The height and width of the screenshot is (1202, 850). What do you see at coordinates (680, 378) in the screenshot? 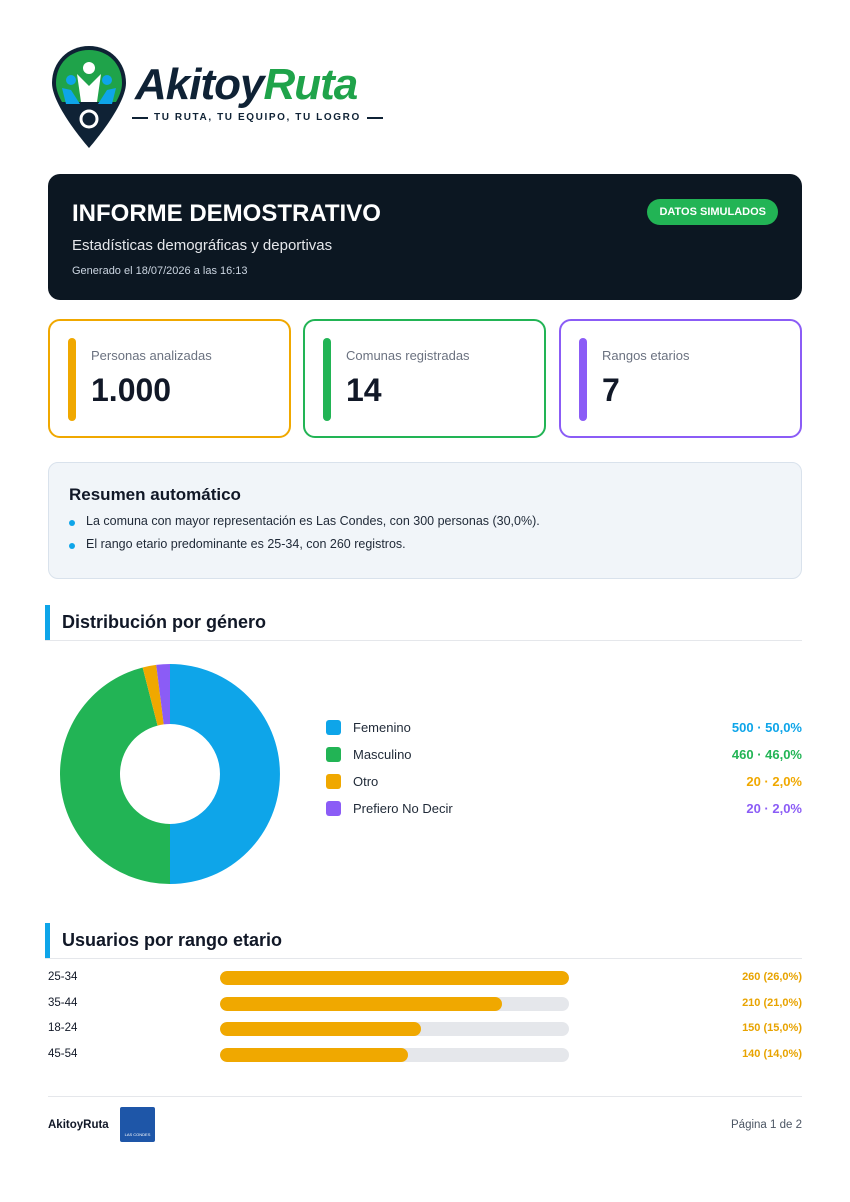
I see `stat-card-age-ranges: Rangos etarios 7` at bounding box center [680, 378].